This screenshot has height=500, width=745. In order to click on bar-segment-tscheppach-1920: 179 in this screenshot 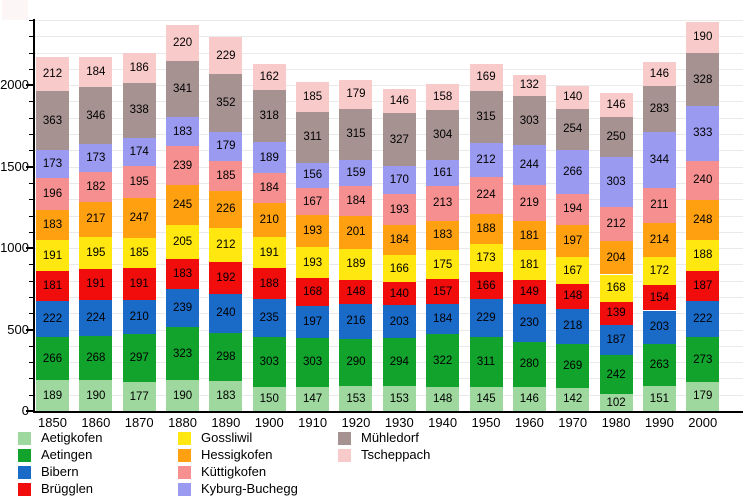, I will do `click(356, 94)`.